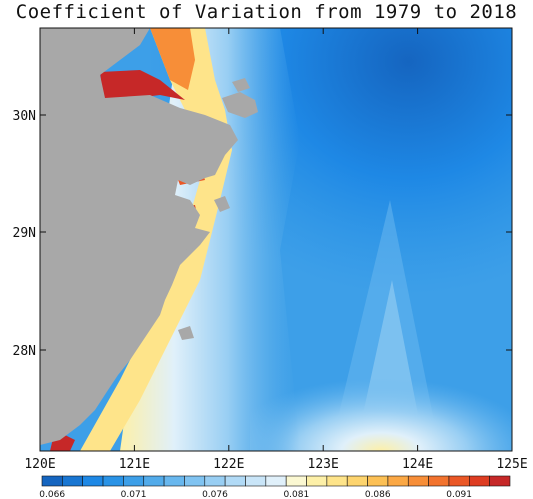 The width and height of the screenshot is (533, 499). I want to click on y-tick-label: 30N, so click(24, 116).